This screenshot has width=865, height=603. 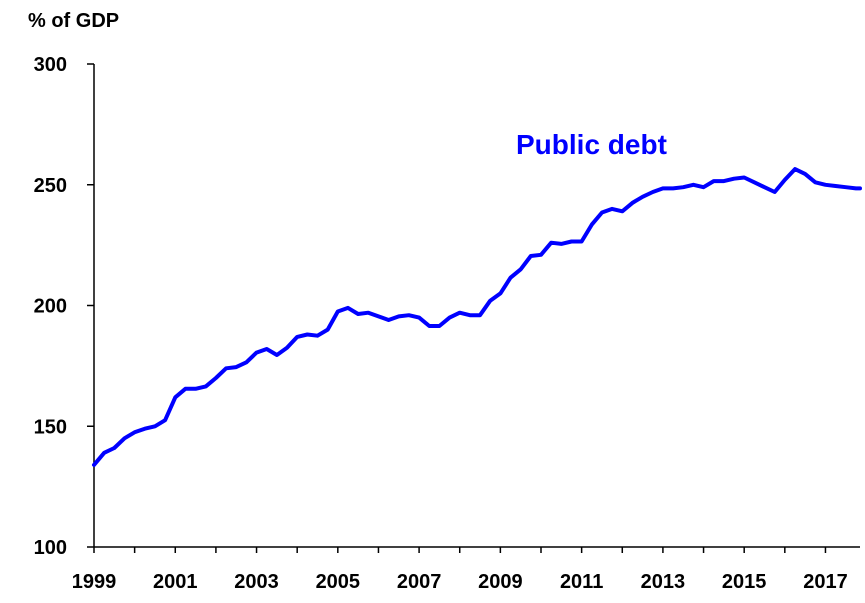 I want to click on x-tick-label: 2007, so click(x=419, y=582).